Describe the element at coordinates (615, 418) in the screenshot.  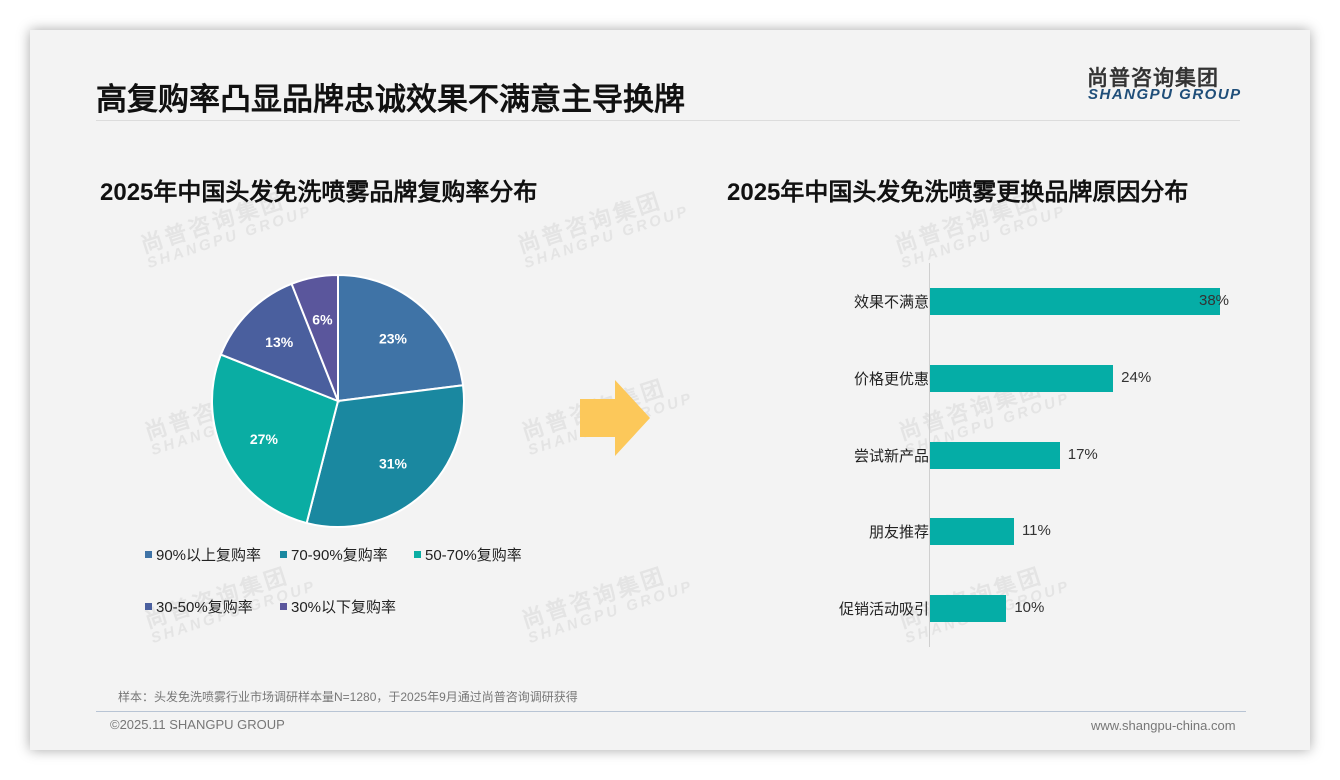
I see `right-arrow-icon` at that location.